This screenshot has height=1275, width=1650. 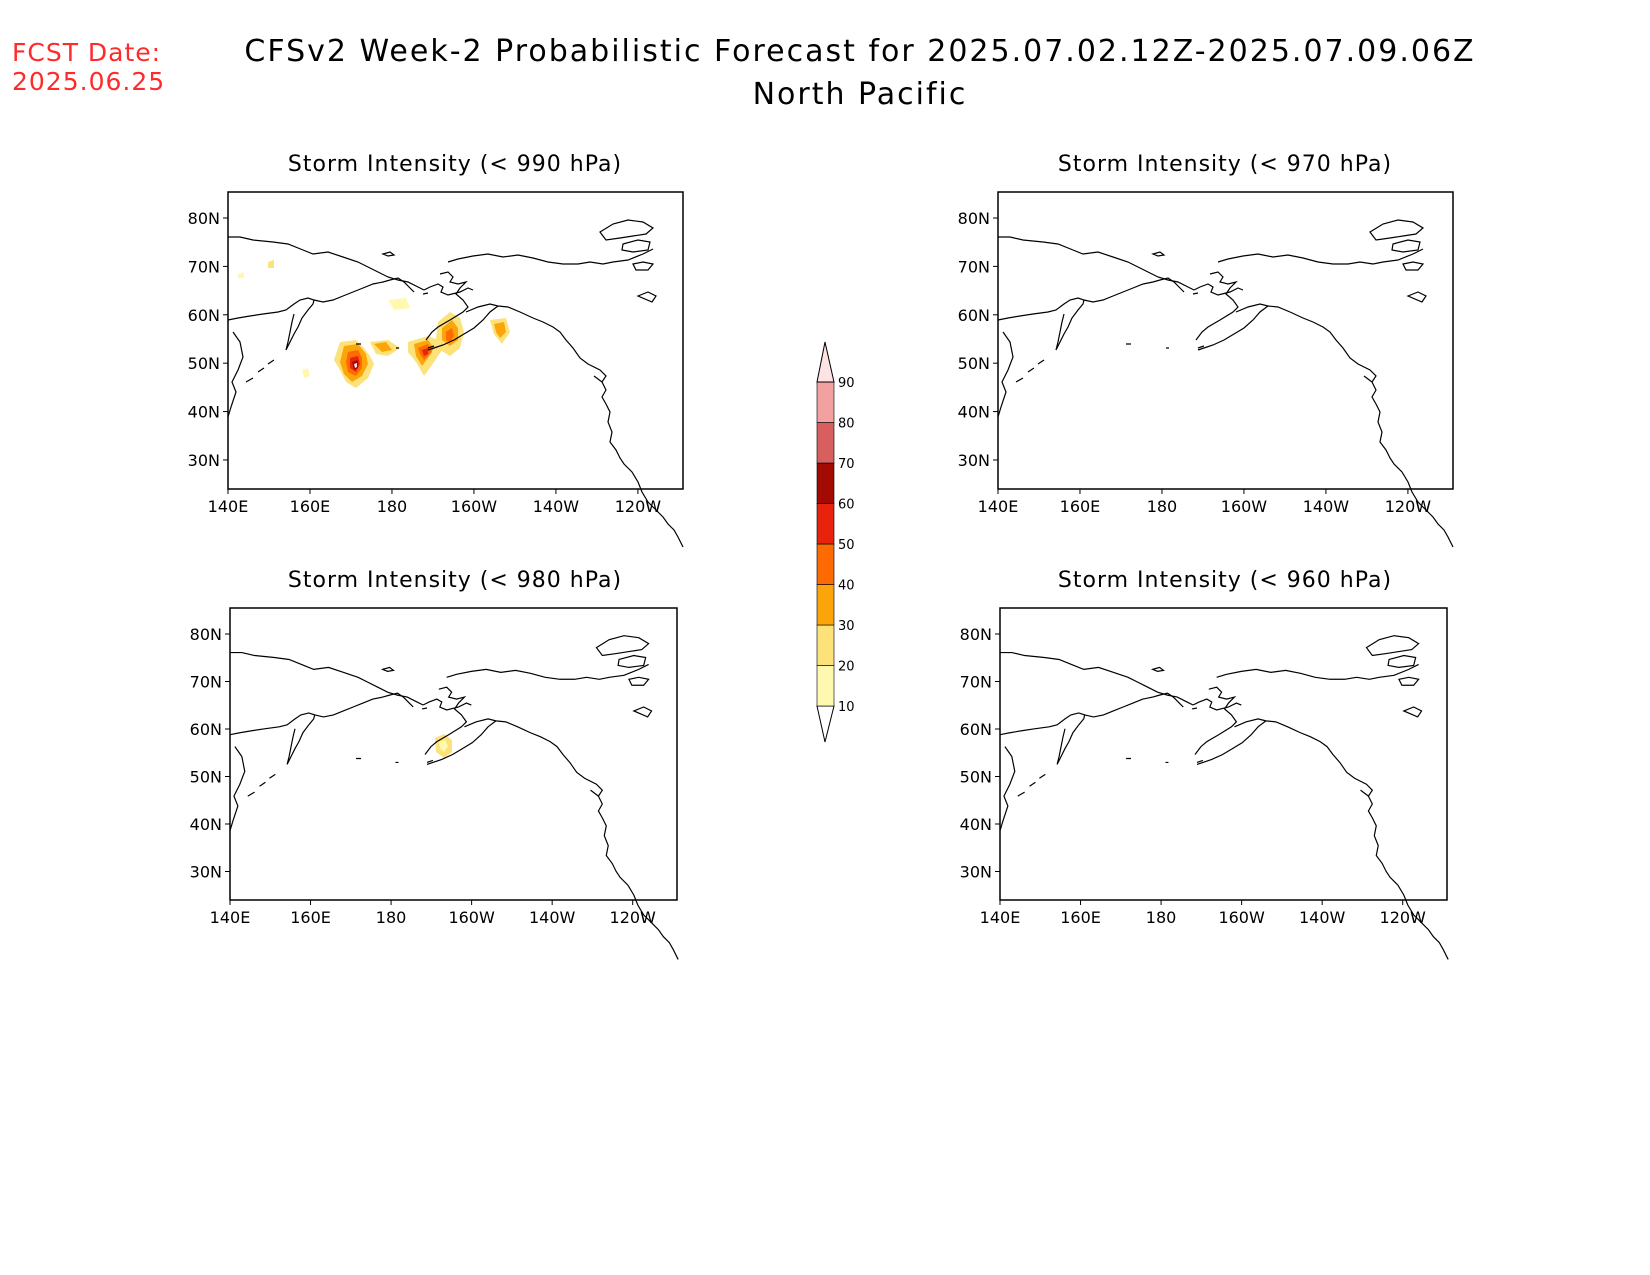 What do you see at coordinates (1241, 917) in the screenshot?
I see `lon-tick-label-960: 160W` at bounding box center [1241, 917].